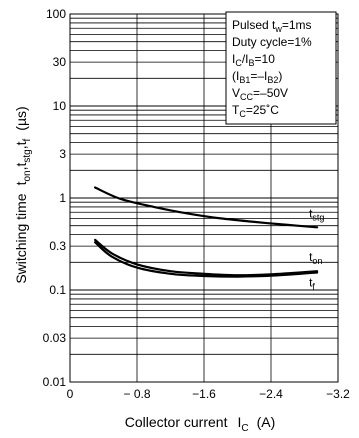  Describe the element at coordinates (55, 338) in the screenshot. I see `y-tick-label: 0.03` at that location.